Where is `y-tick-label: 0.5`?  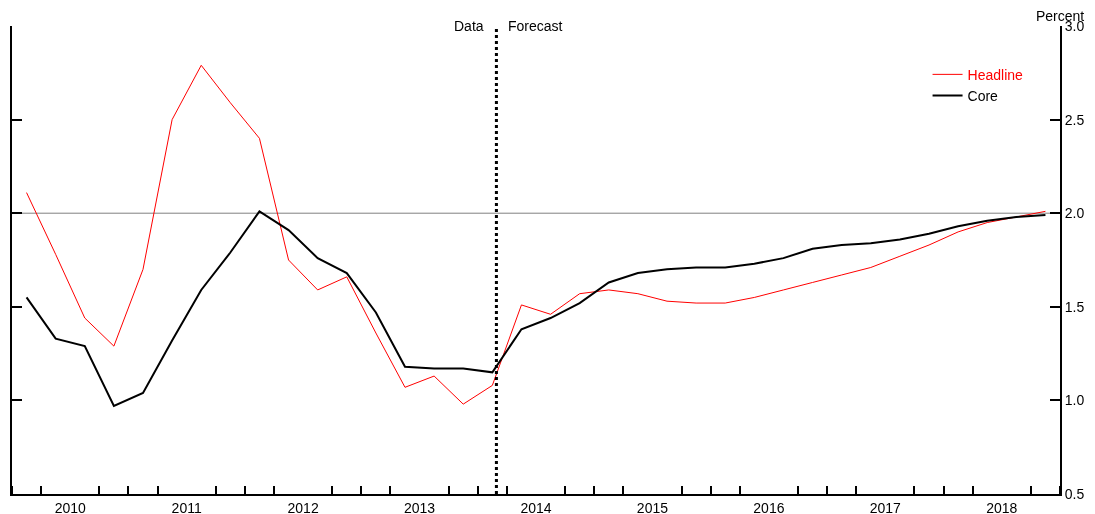
y-tick-label: 0.5 is located at coordinates (1074, 493).